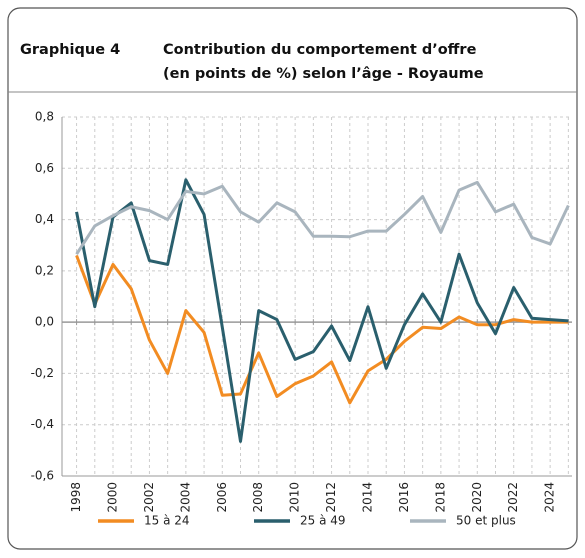 The image size is (585, 558). Describe the element at coordinates (513, 497) in the screenshot. I see `x-tick-label: 2022` at that location.